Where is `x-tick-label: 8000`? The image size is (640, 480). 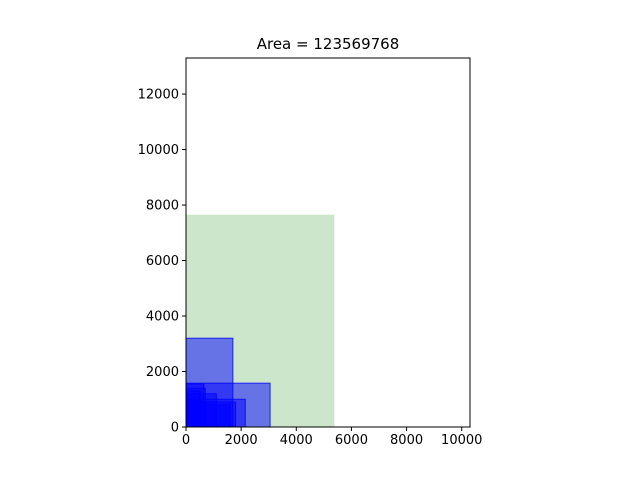
x-tick-label: 8000 is located at coordinates (406, 440).